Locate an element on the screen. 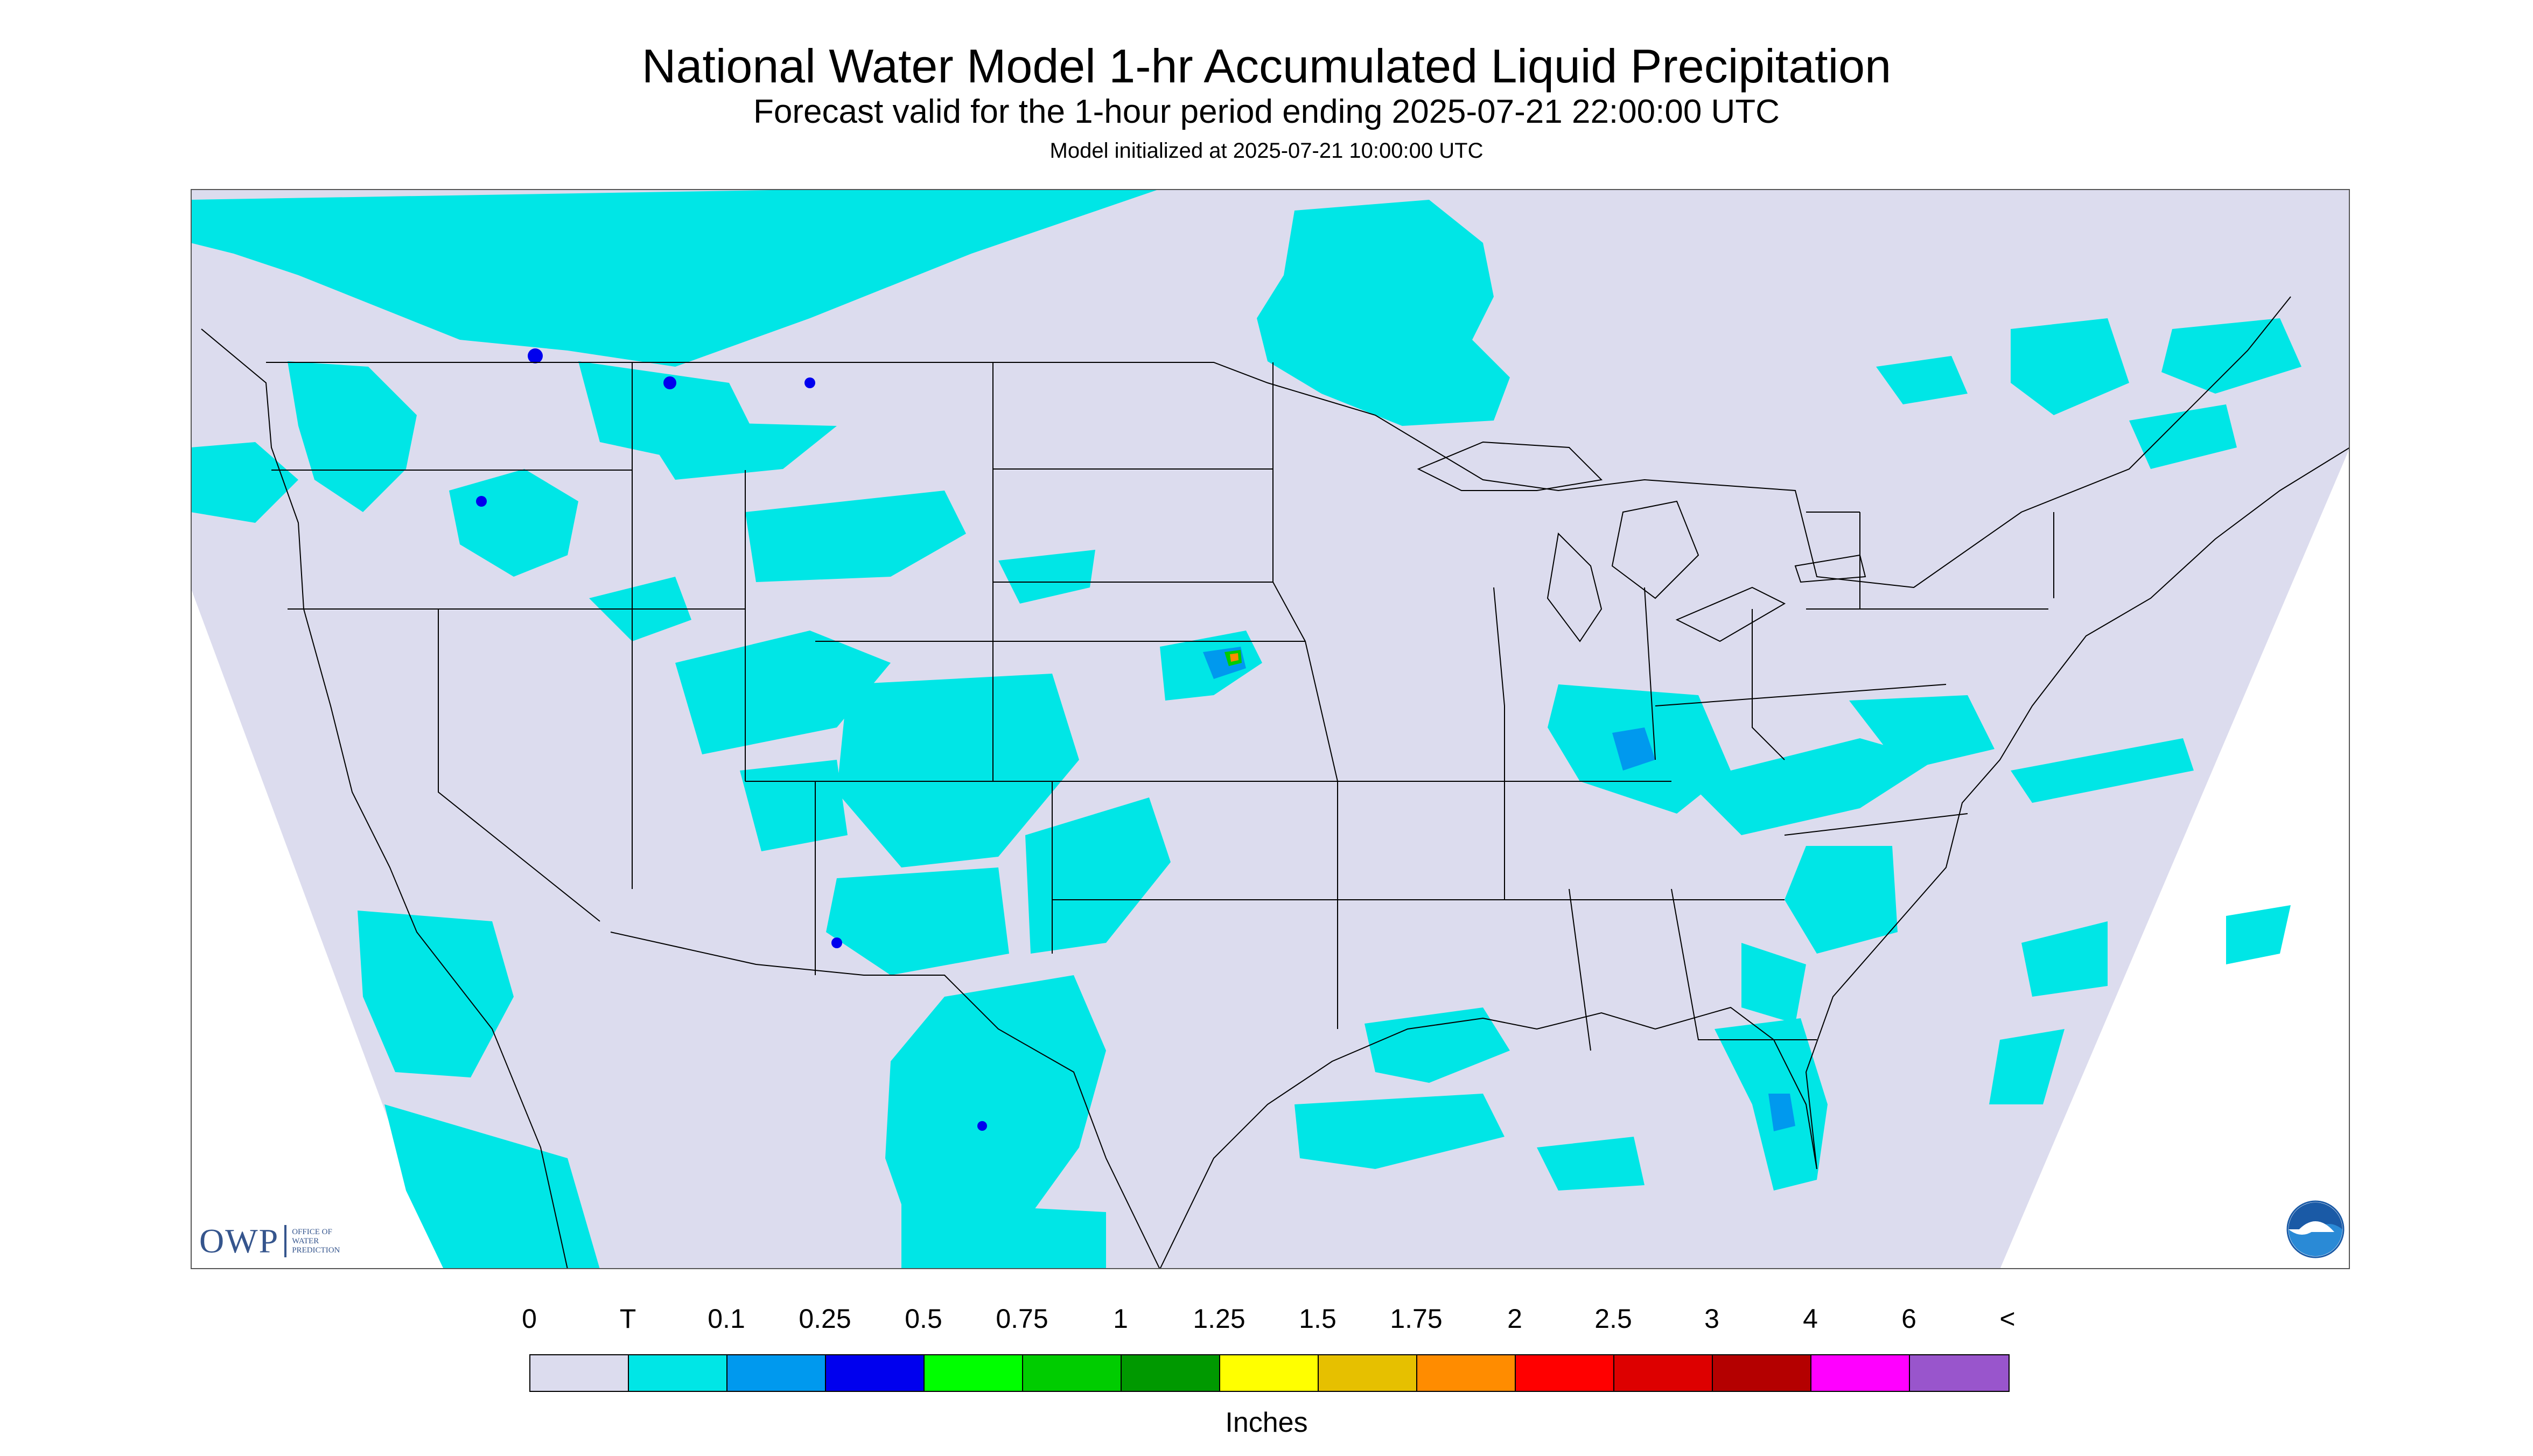  legend-label: 6 is located at coordinates (1909, 1319).